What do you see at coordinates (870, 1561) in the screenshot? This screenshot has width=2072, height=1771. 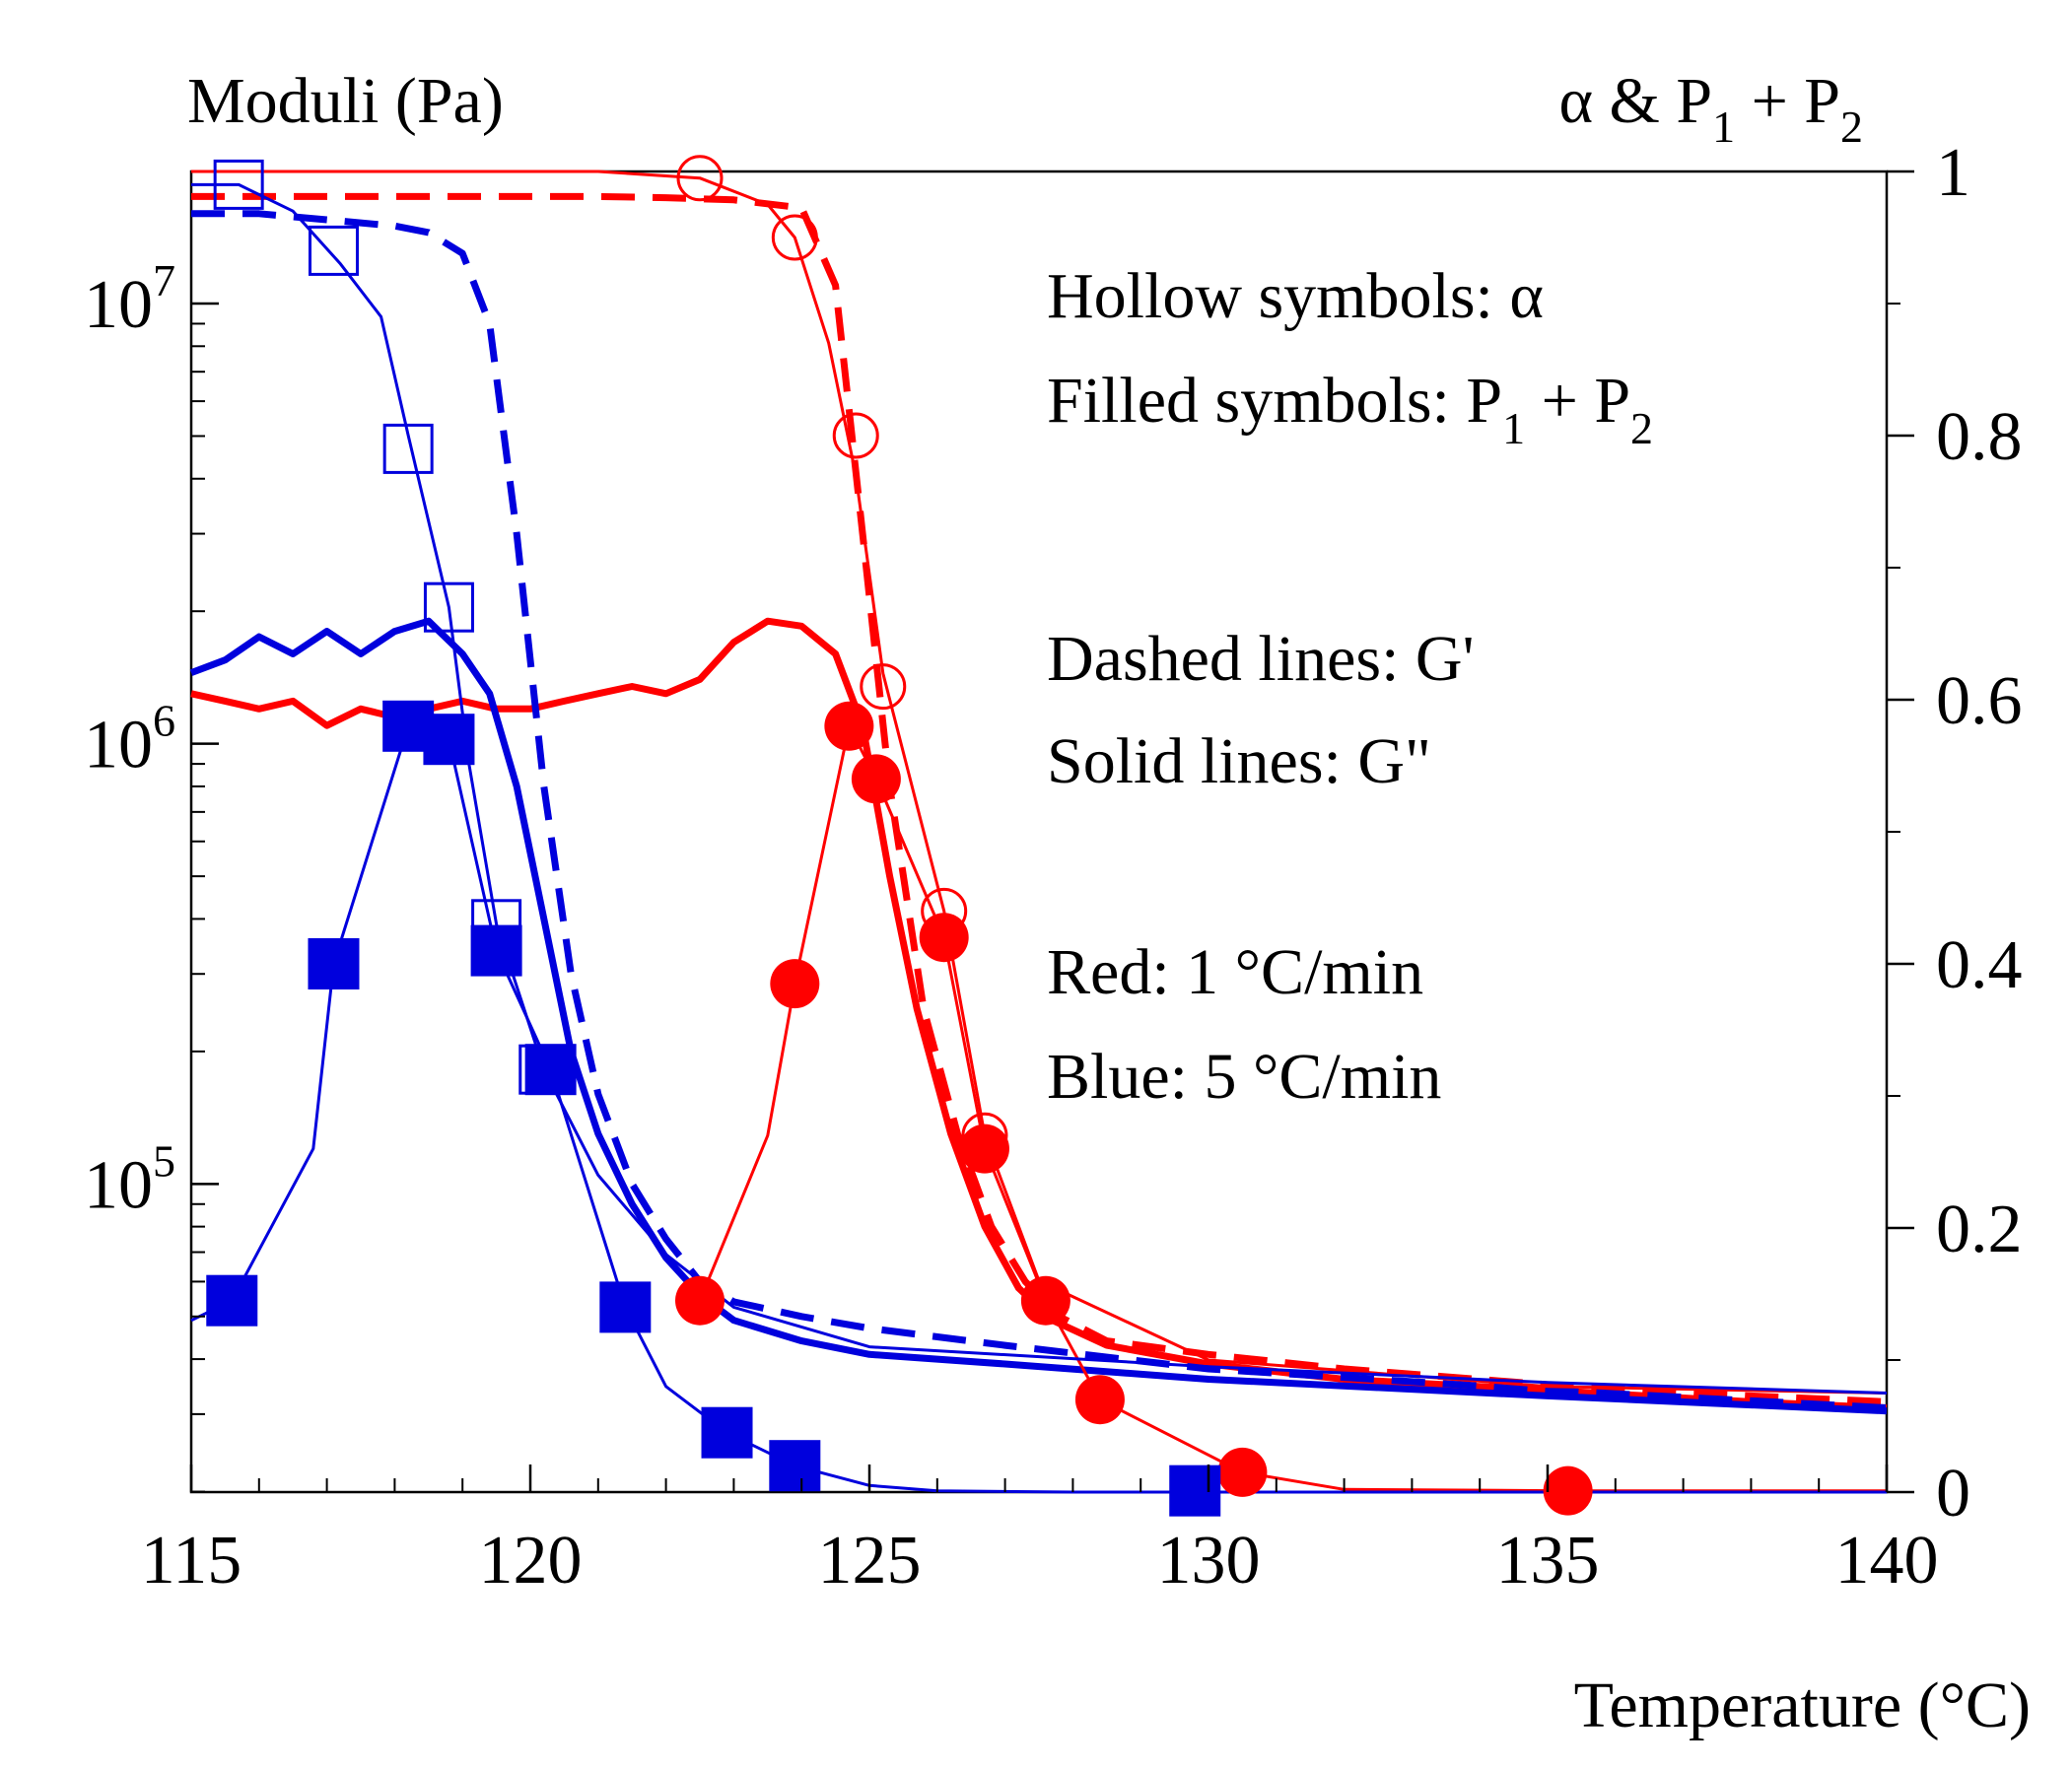 I see `x-tick-label: 125` at bounding box center [870, 1561].